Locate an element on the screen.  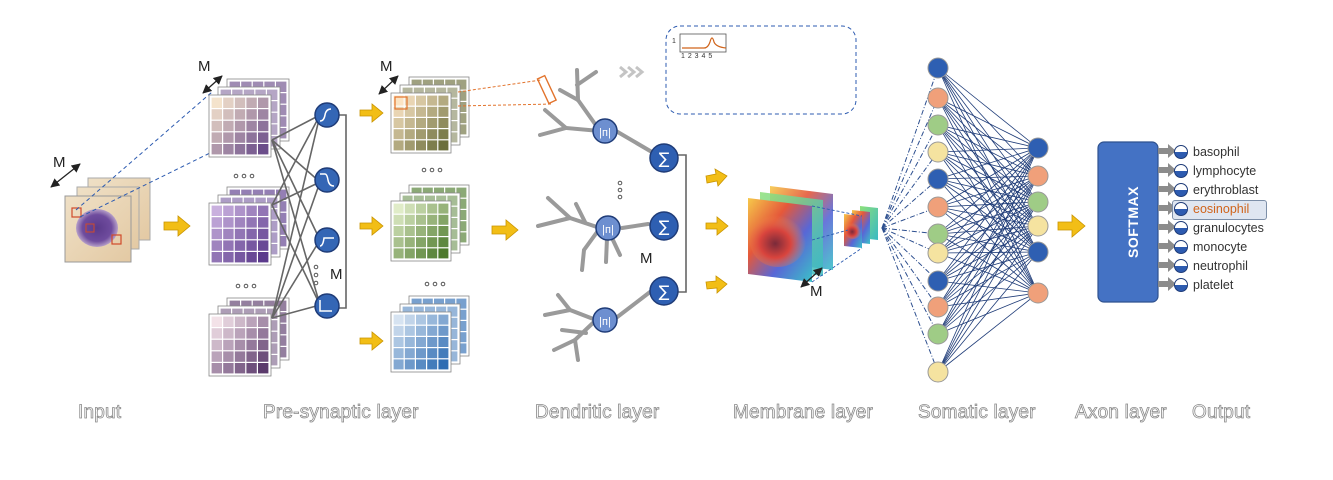
class-label: platelet is located at coordinates (1213, 284).